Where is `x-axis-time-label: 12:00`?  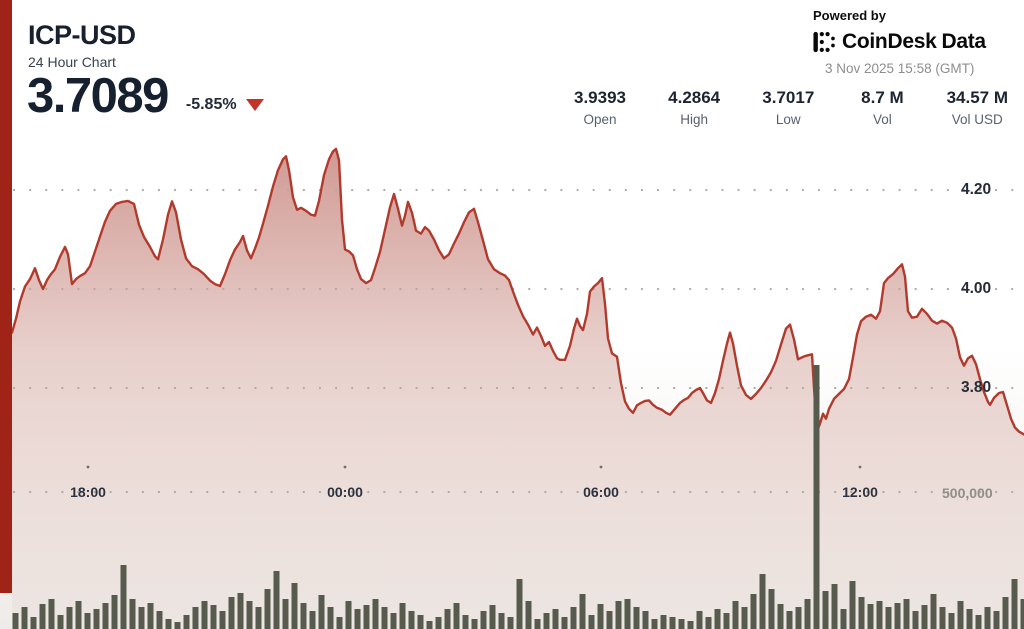
x-axis-time-label: 12:00 is located at coordinates (860, 492).